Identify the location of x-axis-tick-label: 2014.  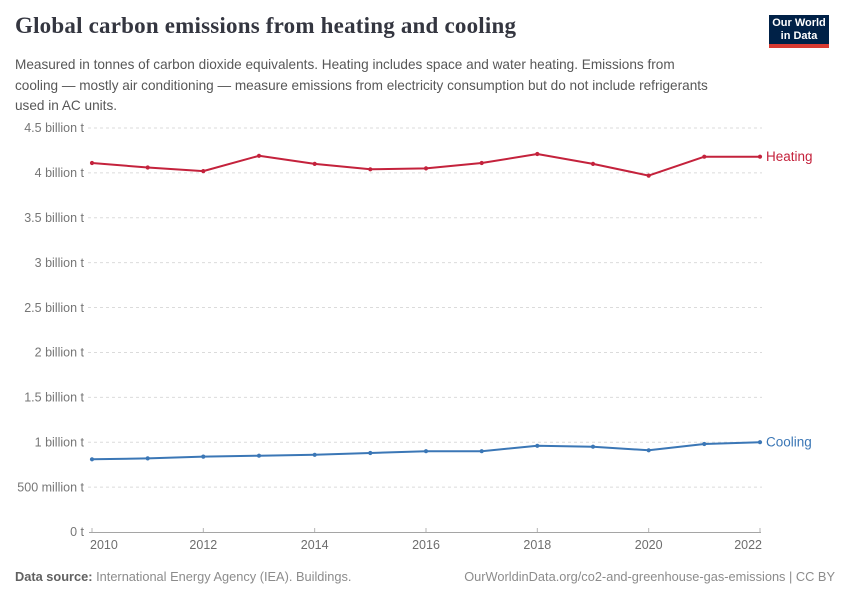
(315, 545).